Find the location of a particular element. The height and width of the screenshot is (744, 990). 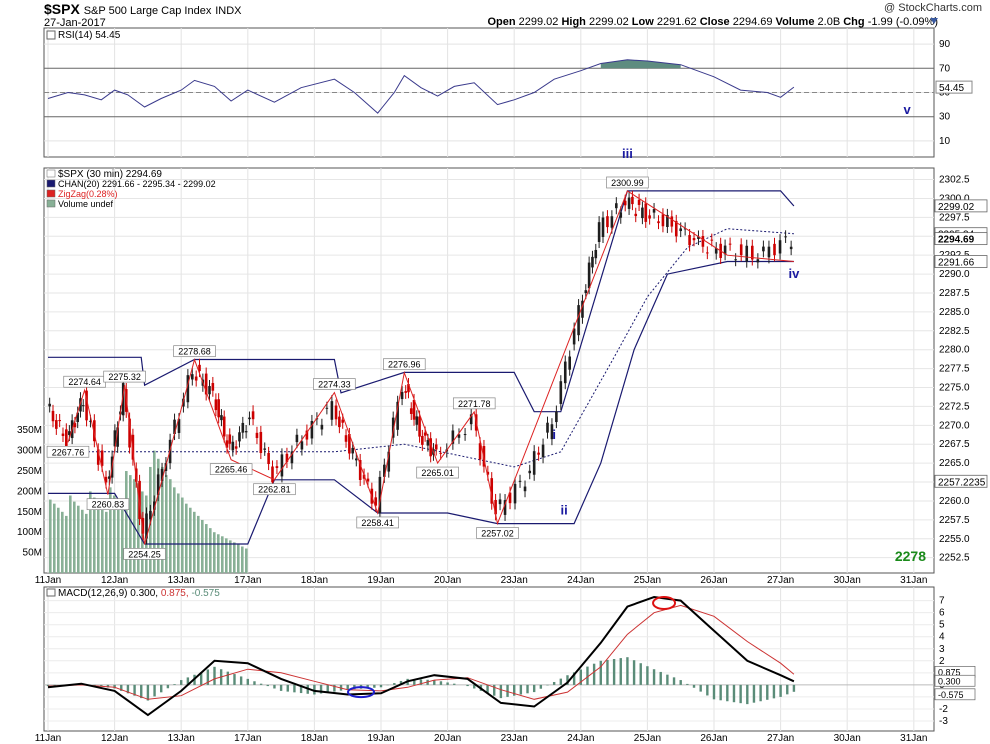

macd-tick-label: 7 is located at coordinates (942, 601).